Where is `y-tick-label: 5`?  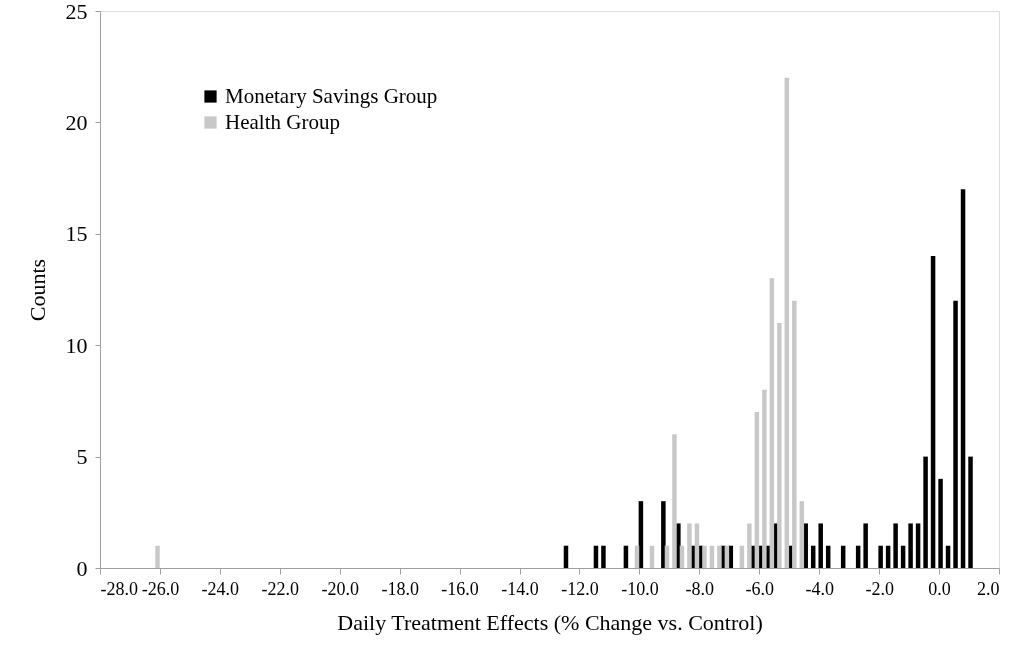
y-tick-label: 5 is located at coordinates (82, 457).